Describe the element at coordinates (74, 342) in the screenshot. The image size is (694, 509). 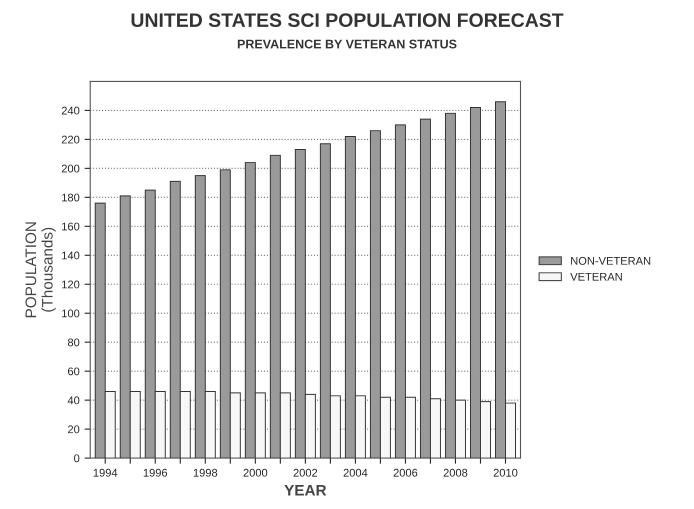
I see `y-tick-label: 80` at that location.